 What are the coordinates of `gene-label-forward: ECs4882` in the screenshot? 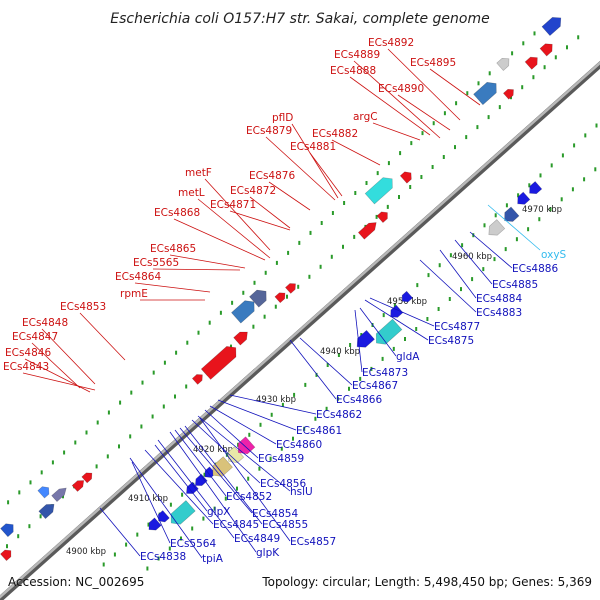 It's located at (335, 134).